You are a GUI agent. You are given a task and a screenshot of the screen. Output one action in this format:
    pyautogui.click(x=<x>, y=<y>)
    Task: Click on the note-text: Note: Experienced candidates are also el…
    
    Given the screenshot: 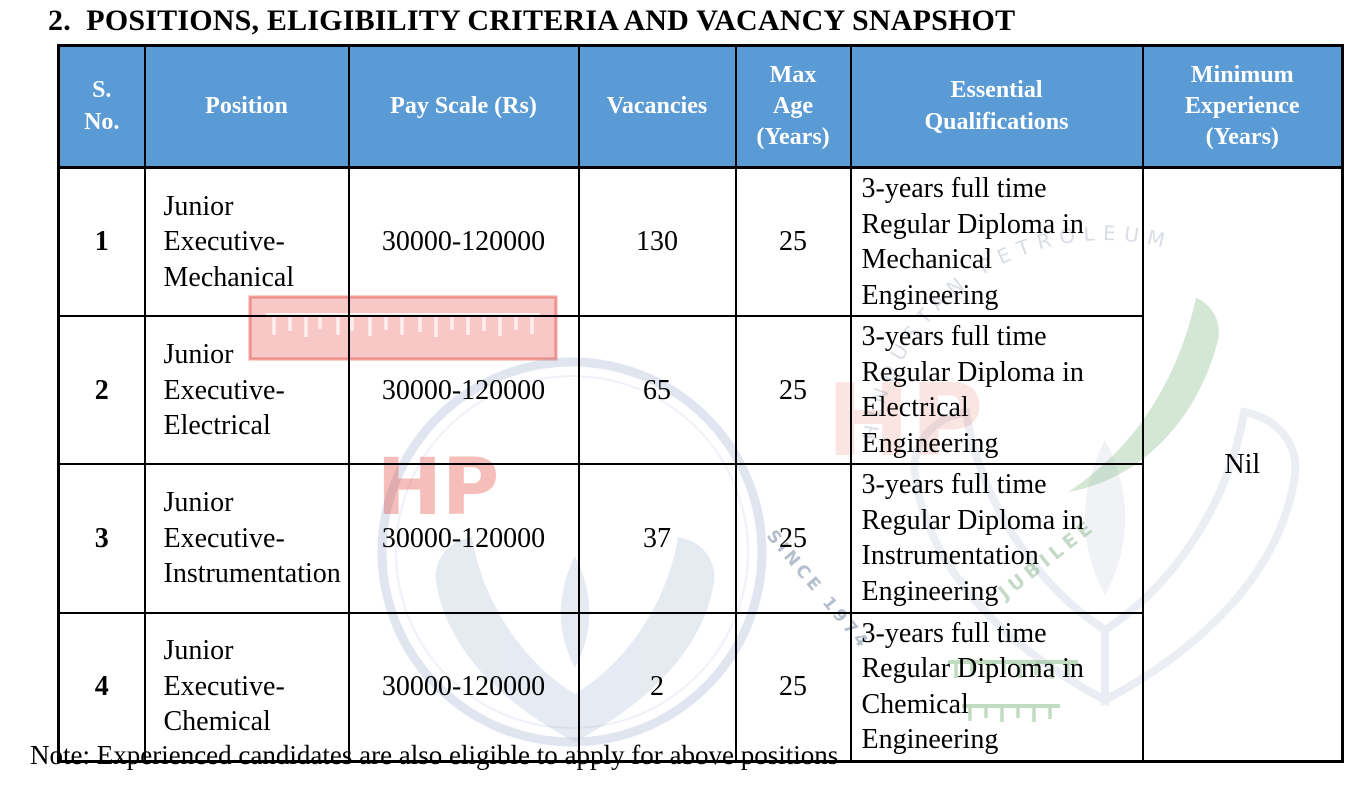 What is the action you would take?
    pyautogui.click(x=434, y=755)
    